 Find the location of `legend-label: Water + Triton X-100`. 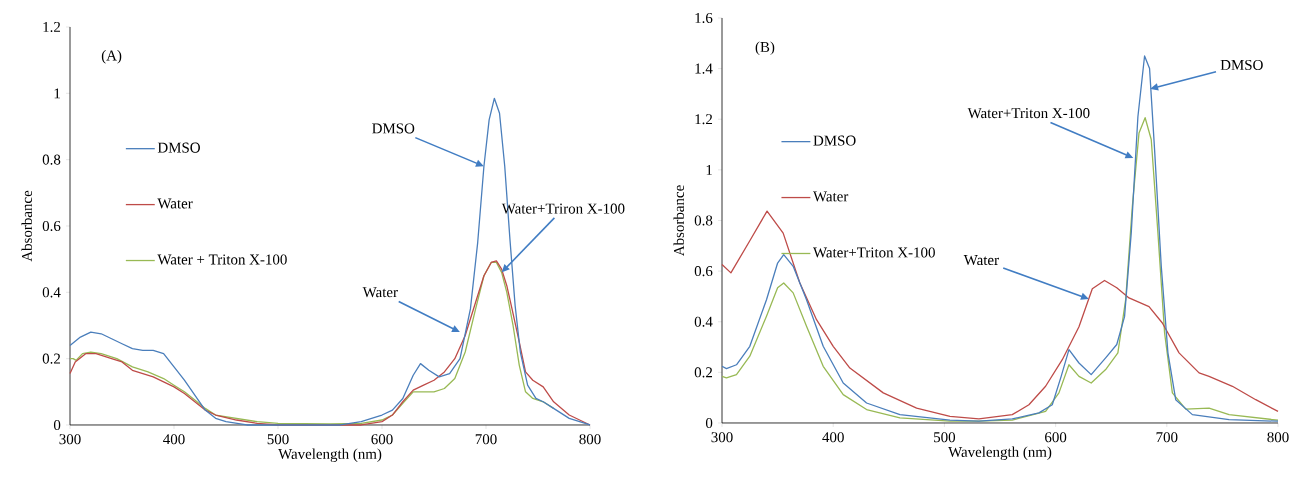

legend-label: Water + Triton X-100 is located at coordinates (222, 259).